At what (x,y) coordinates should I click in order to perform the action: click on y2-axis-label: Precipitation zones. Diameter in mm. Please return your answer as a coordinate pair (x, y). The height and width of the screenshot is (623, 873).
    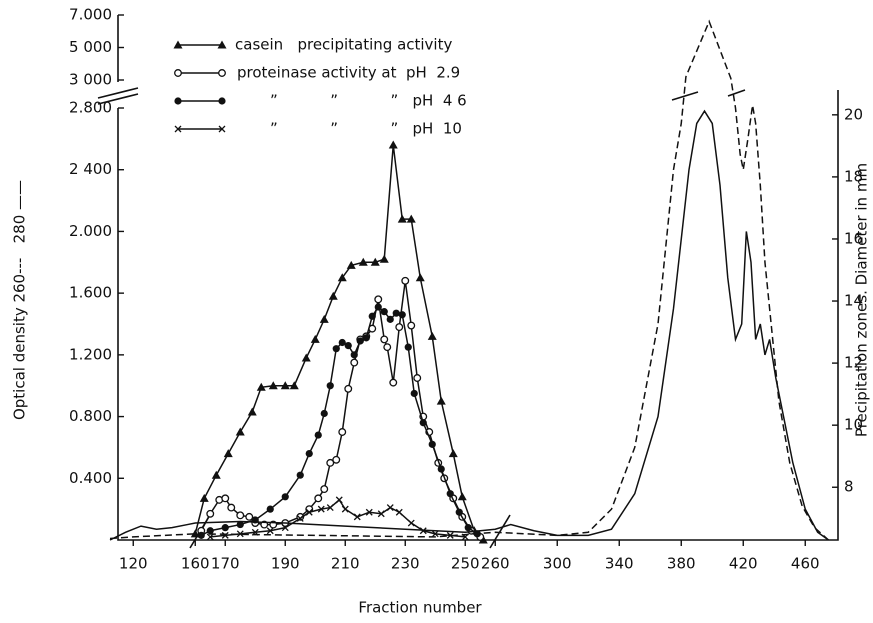
    Looking at the image, I should click on (862, 300).